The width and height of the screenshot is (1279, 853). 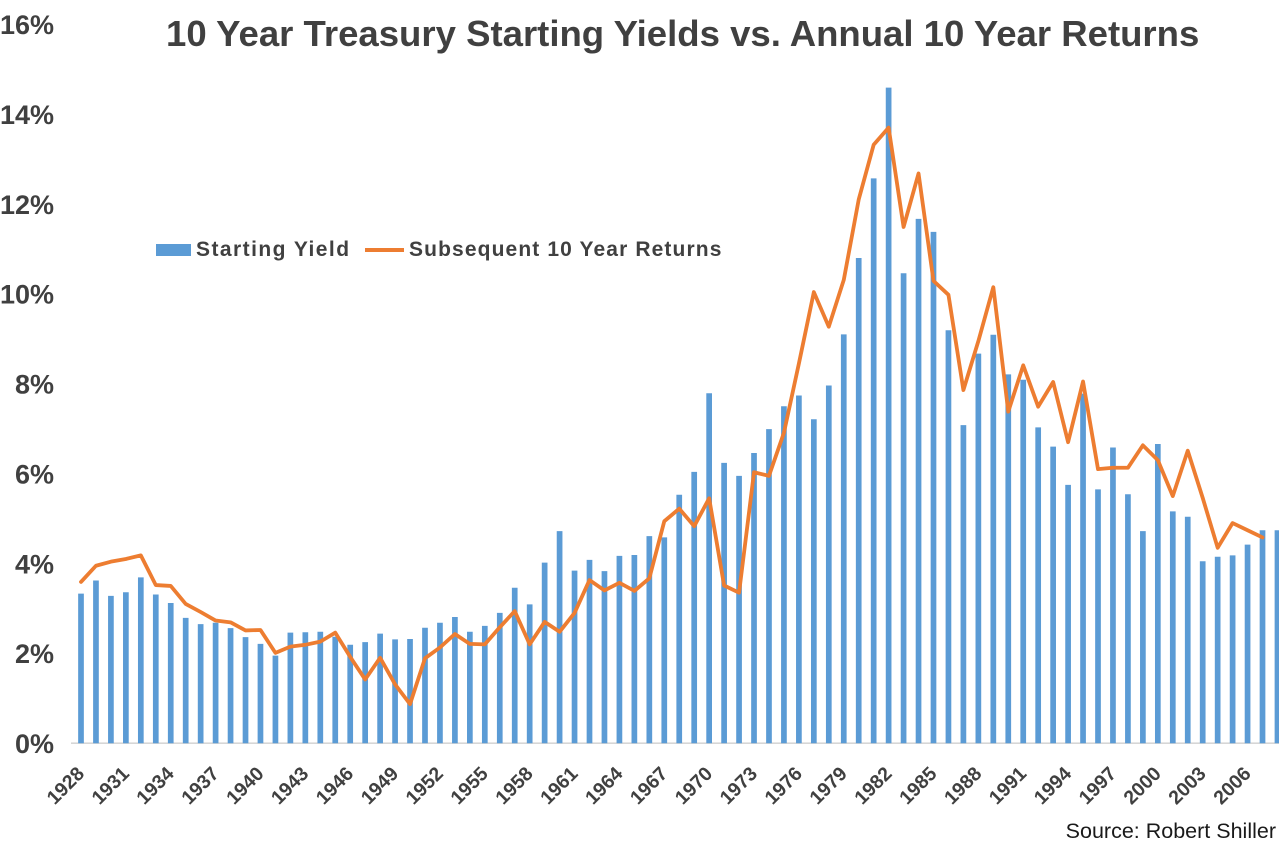 I want to click on svg-text: 10%, so click(x=27, y=295).